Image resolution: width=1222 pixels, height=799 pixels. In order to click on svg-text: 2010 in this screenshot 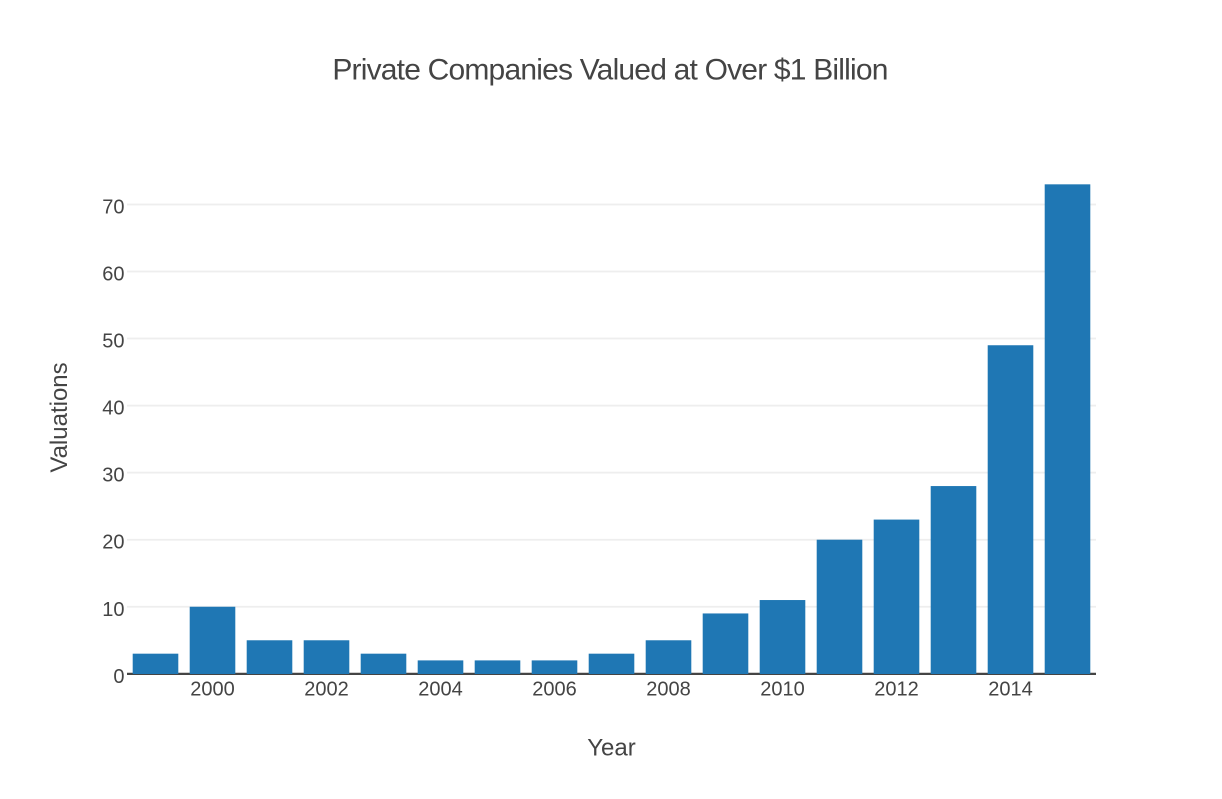, I will do `click(782, 690)`.